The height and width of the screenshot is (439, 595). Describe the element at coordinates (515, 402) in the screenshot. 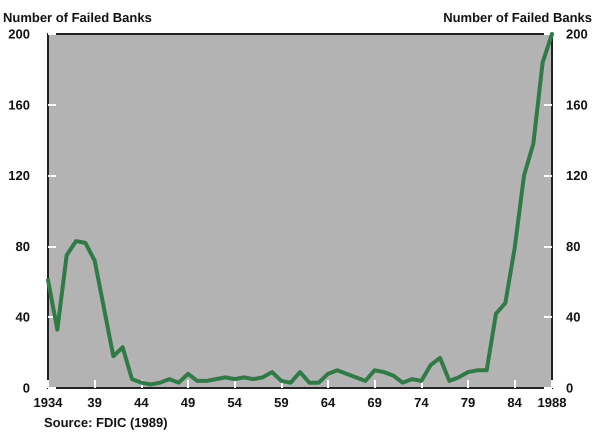

I see `x-tick-label: 84` at that location.